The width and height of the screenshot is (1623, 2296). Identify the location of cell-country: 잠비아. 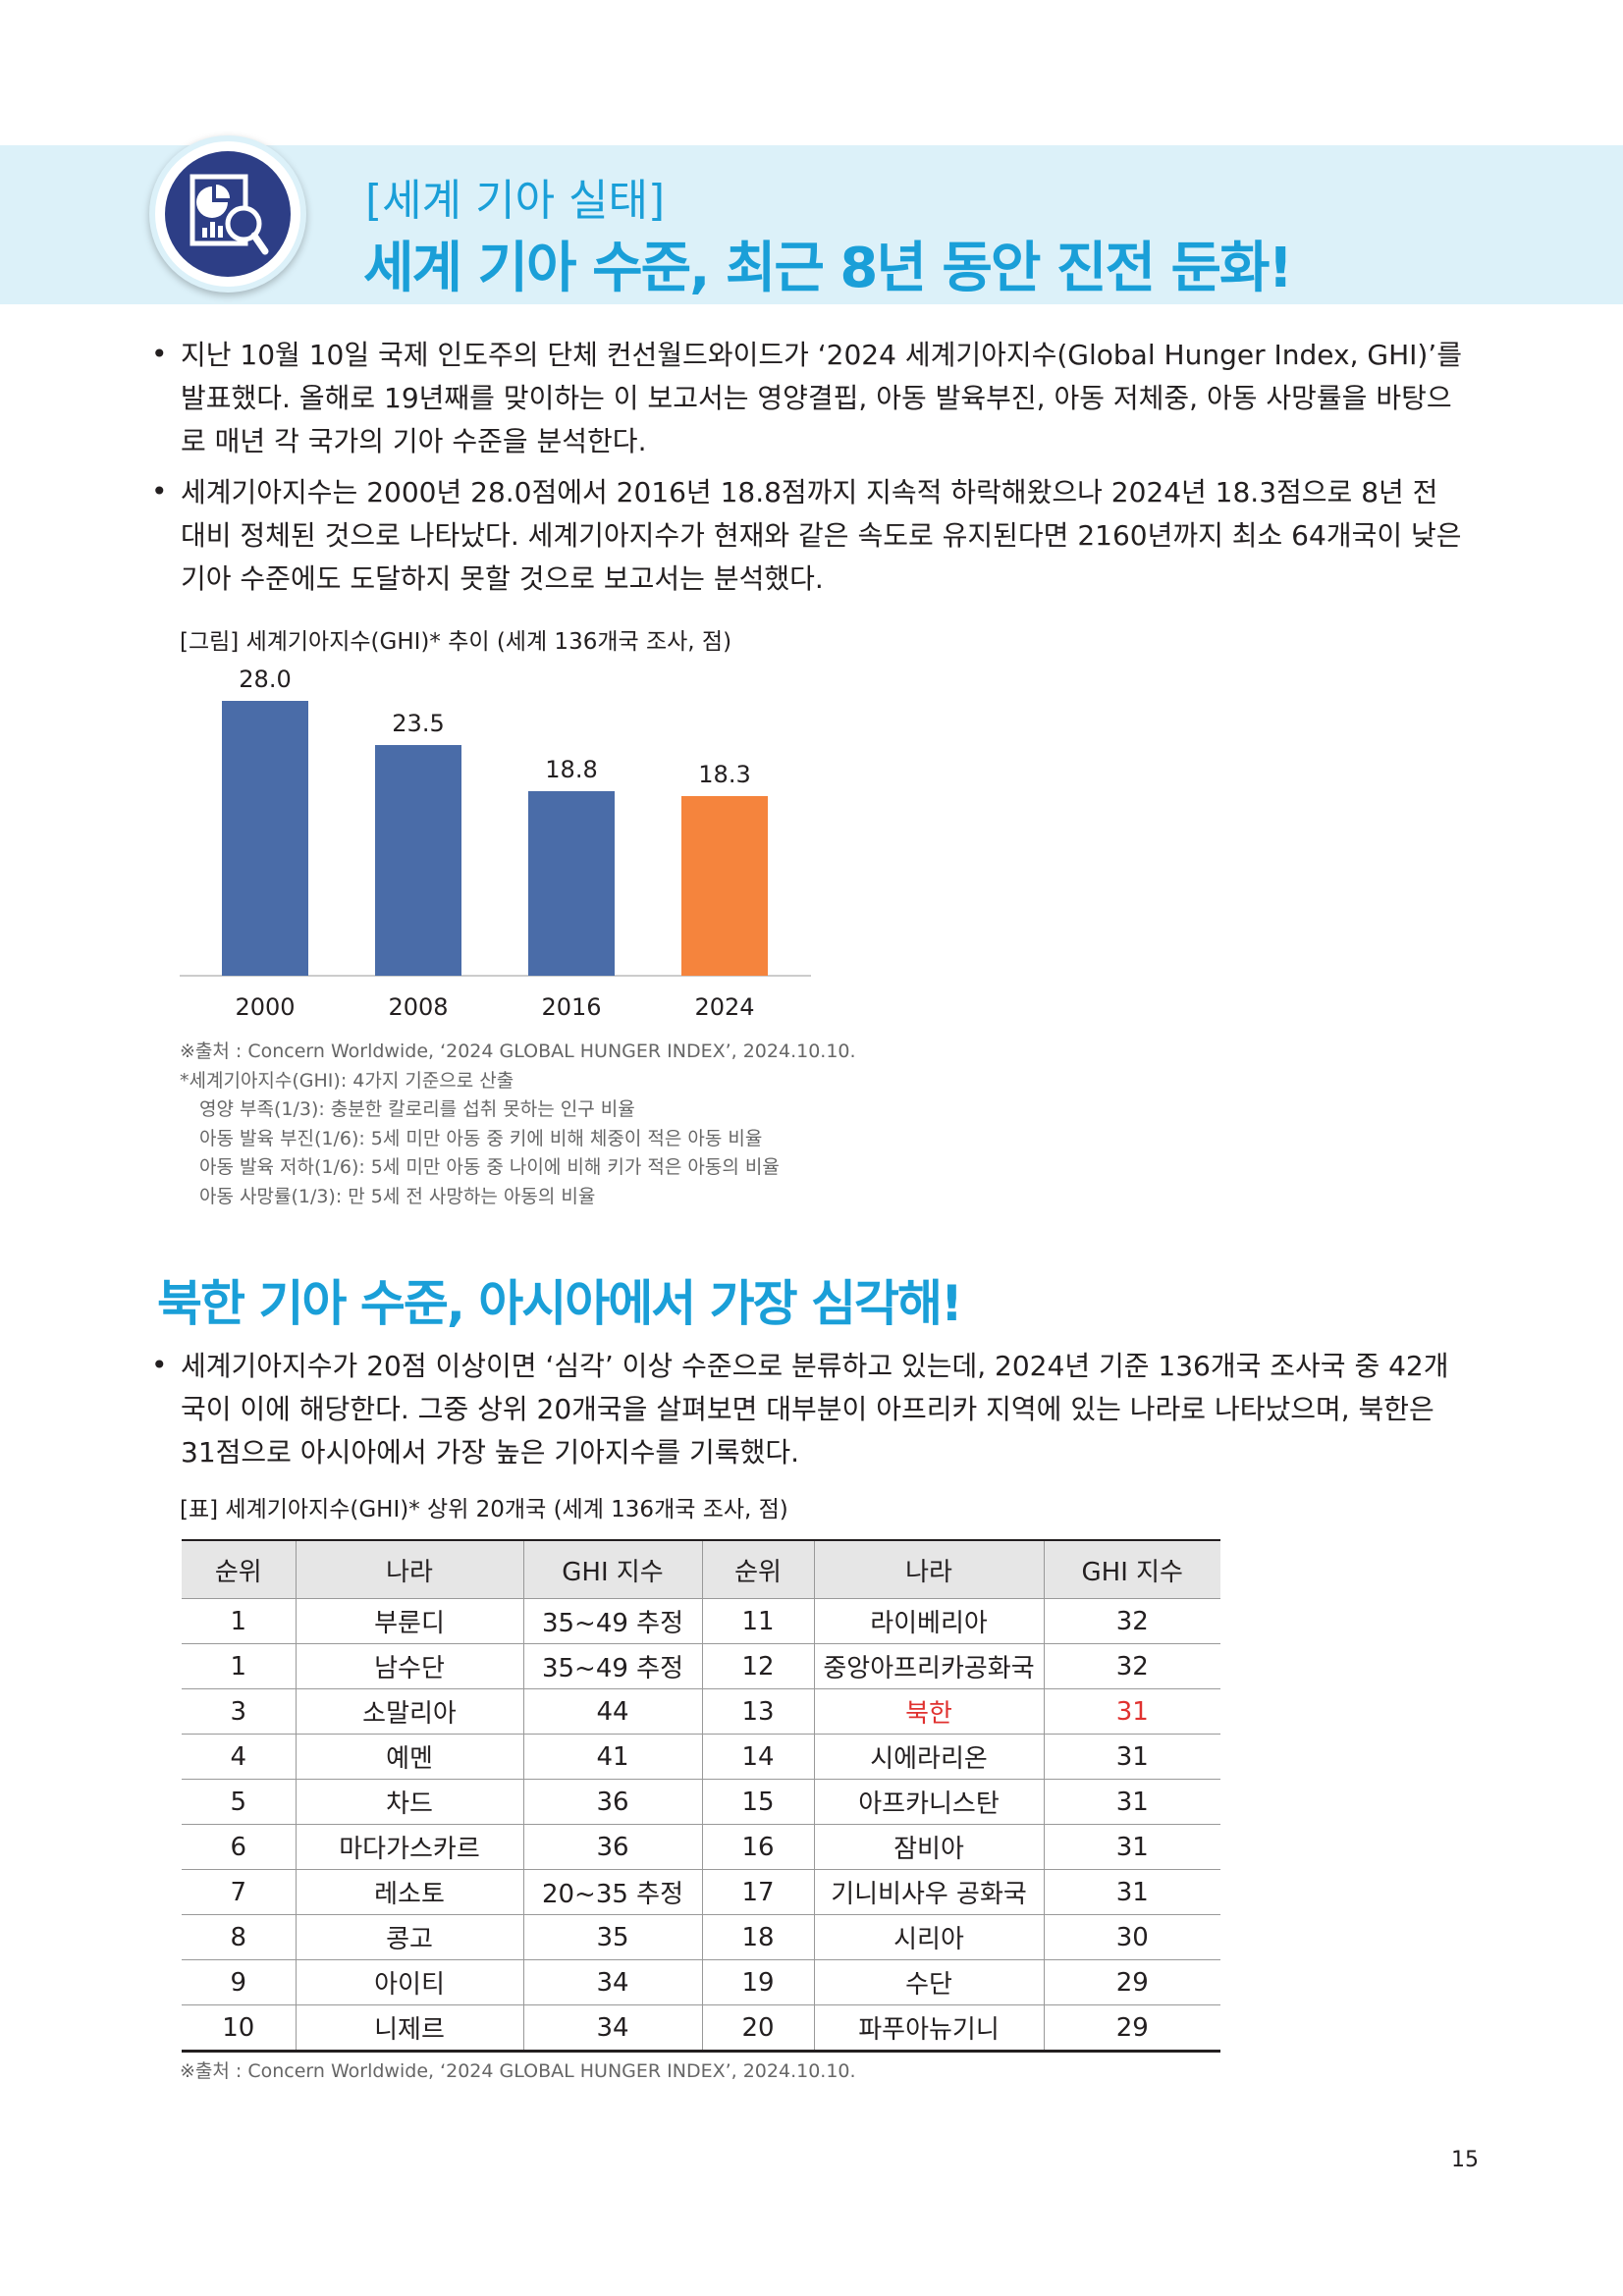
(928, 1847).